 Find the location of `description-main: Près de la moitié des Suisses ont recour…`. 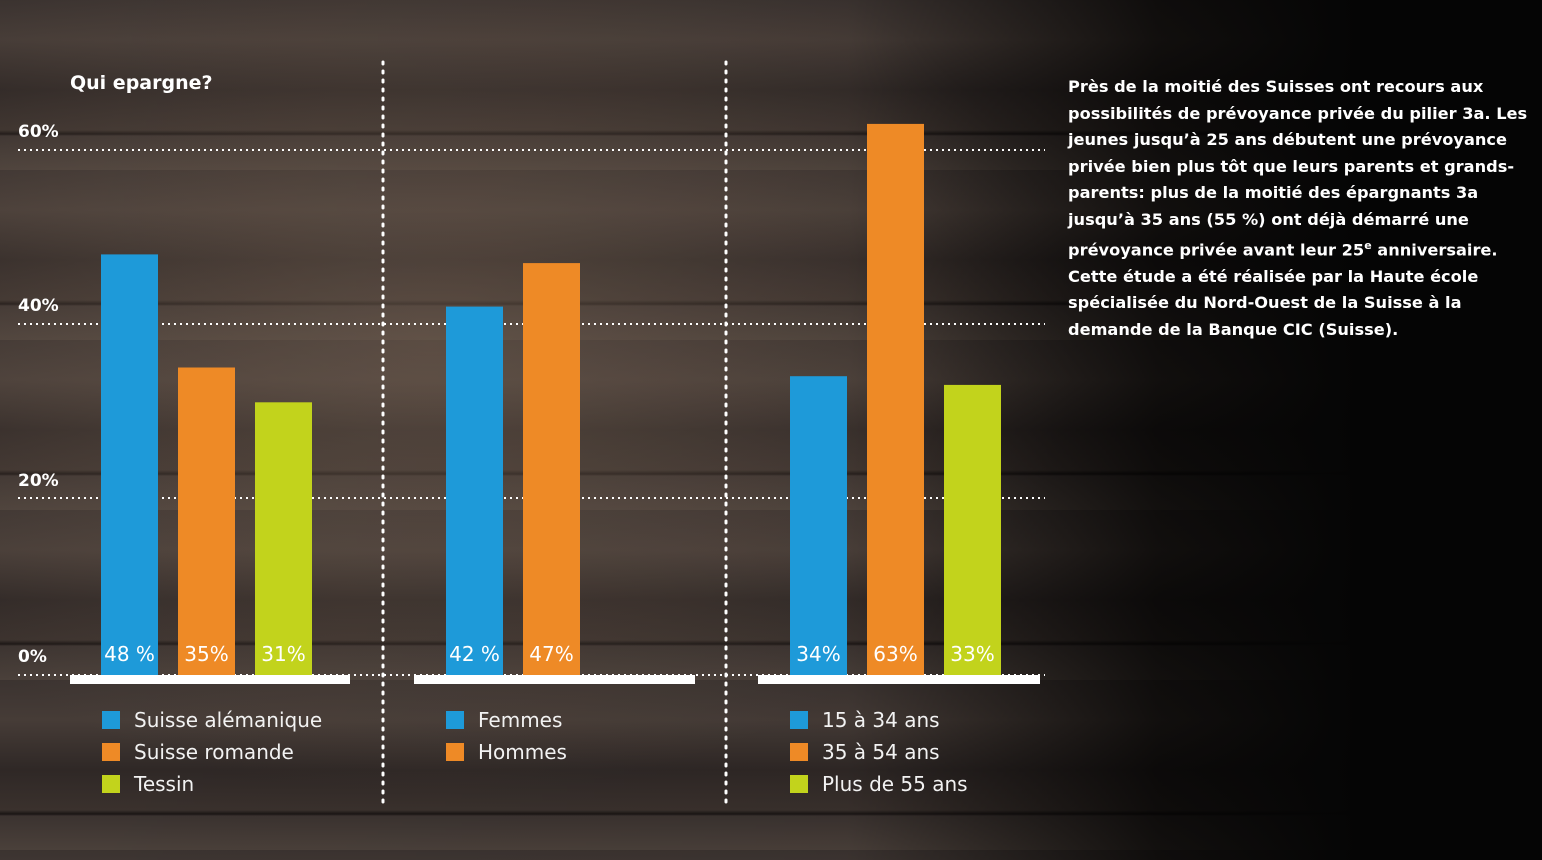

description-main: Près de la moitié des Suisses ont recour… is located at coordinates (1298, 168).